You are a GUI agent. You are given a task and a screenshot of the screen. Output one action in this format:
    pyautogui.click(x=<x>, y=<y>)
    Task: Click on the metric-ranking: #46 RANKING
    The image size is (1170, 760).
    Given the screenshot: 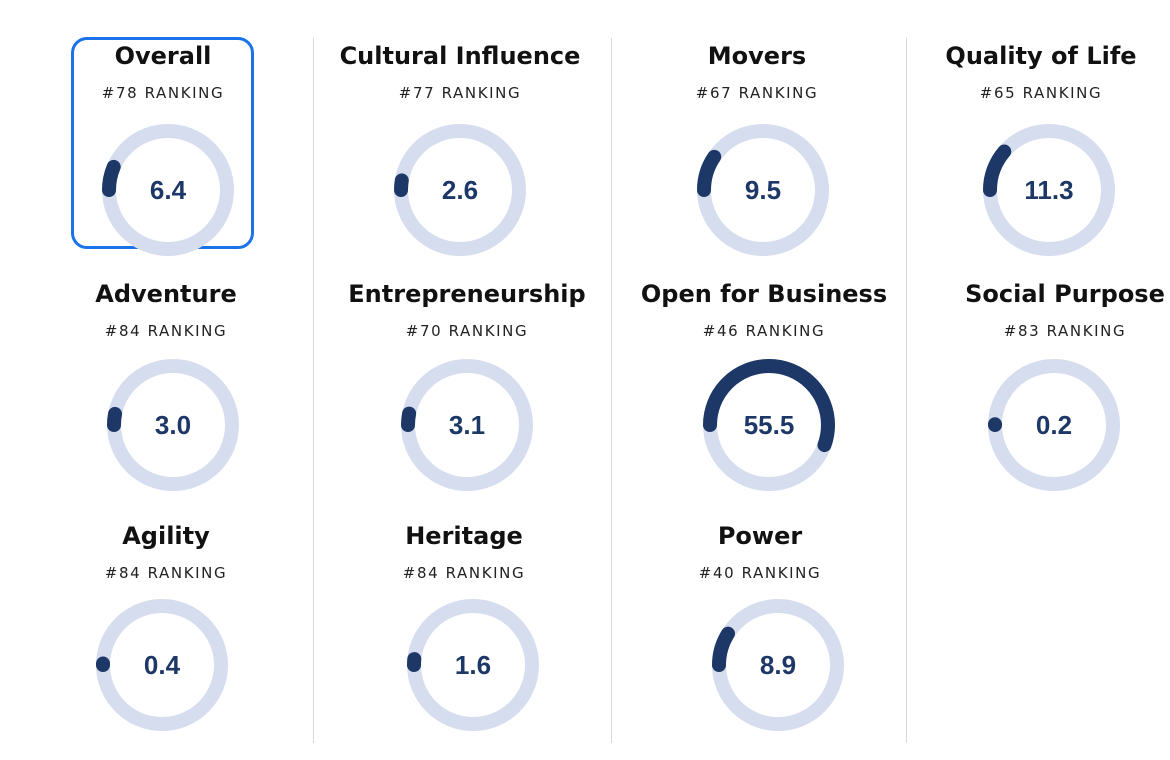 What is the action you would take?
    pyautogui.click(x=764, y=331)
    